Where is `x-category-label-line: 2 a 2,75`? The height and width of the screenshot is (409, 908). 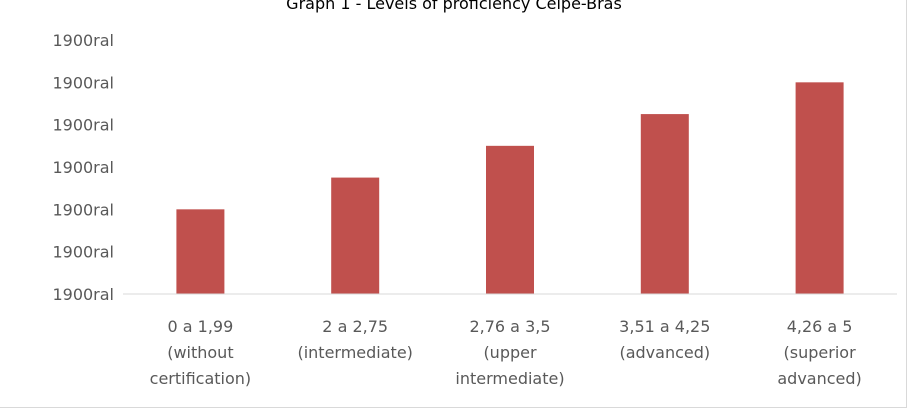
x-category-label-line: 2 a 2,75 is located at coordinates (355, 326).